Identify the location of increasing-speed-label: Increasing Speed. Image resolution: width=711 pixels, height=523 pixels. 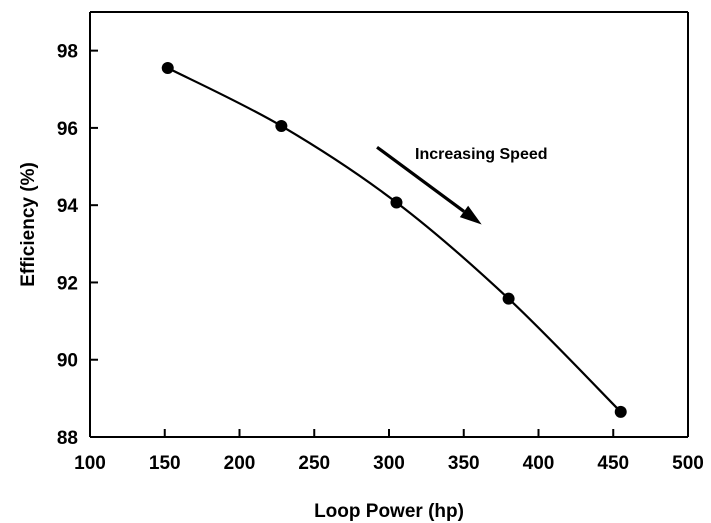
(481, 154).